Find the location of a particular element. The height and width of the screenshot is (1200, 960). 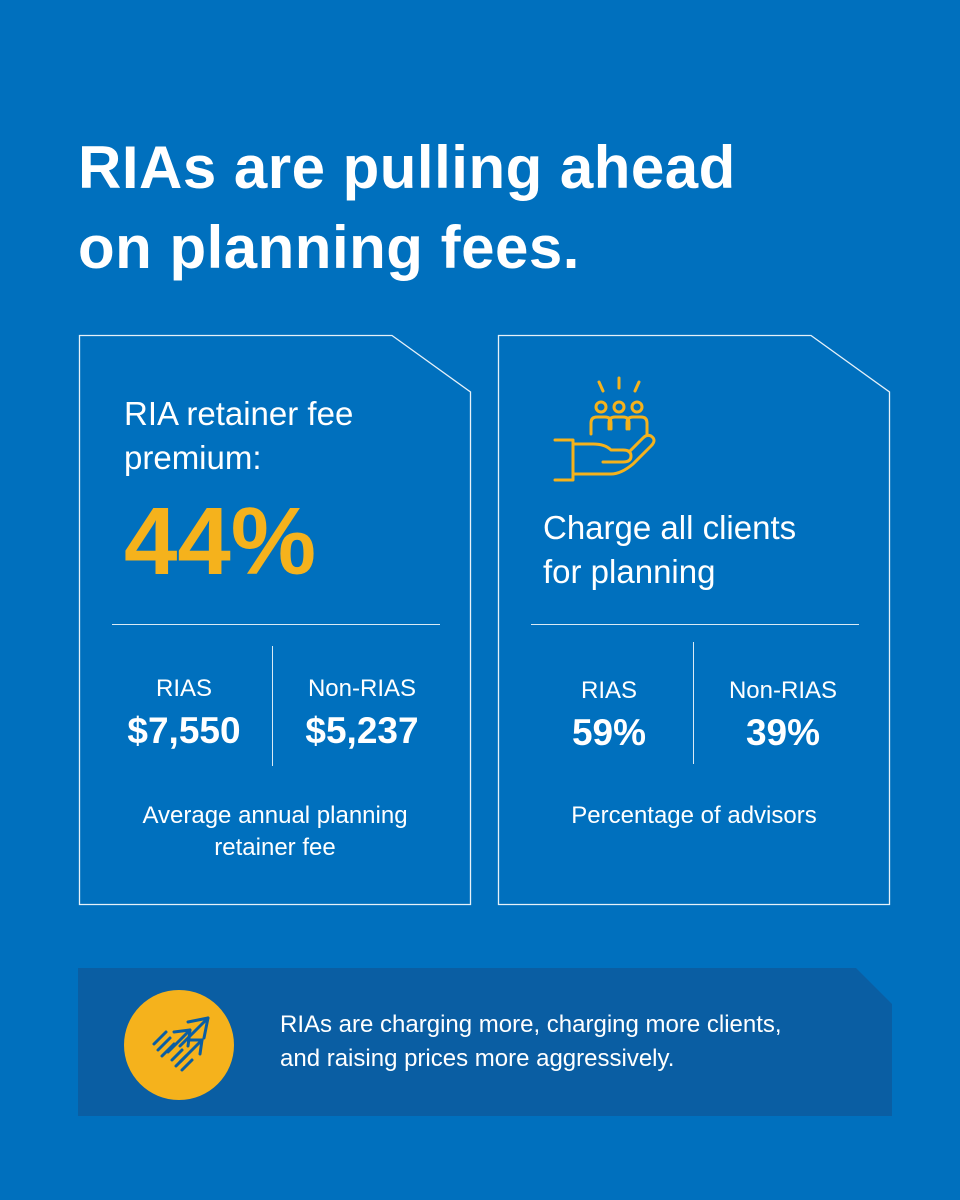

hand-holding-clients-icon is located at coordinates (604, 429).